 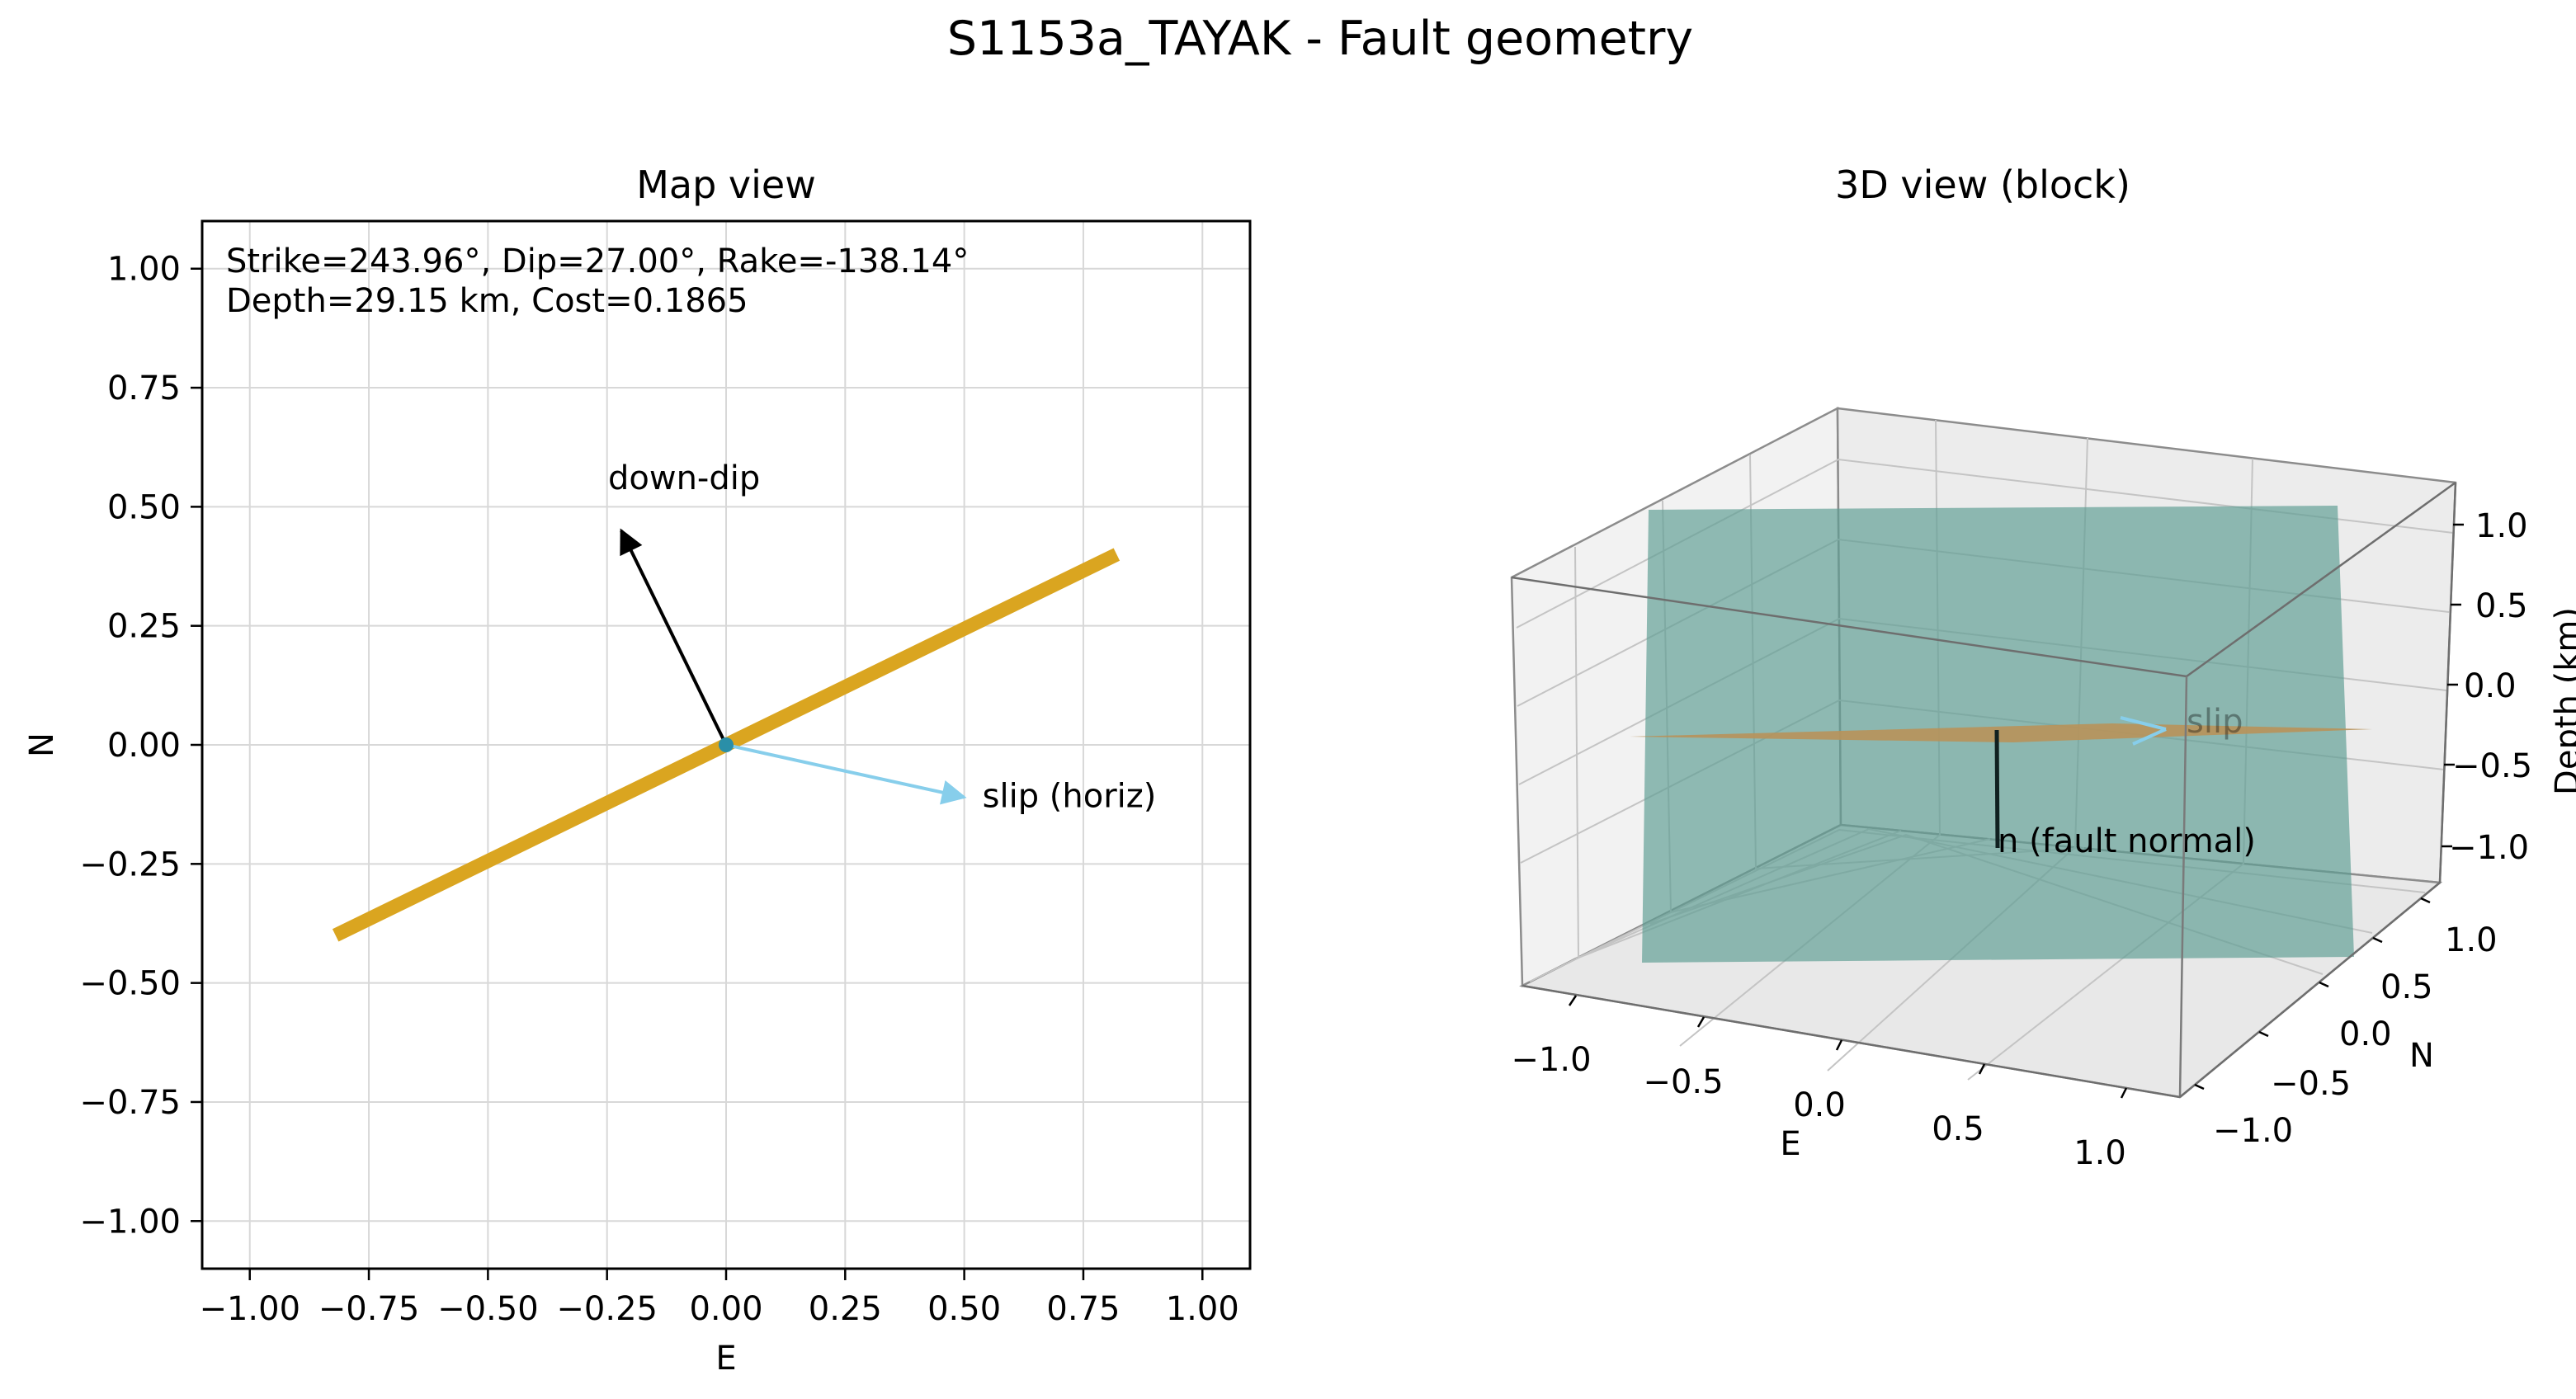 What do you see at coordinates (2365, 1034) in the screenshot?
I see `3d-n-tick-label: 0.0` at bounding box center [2365, 1034].